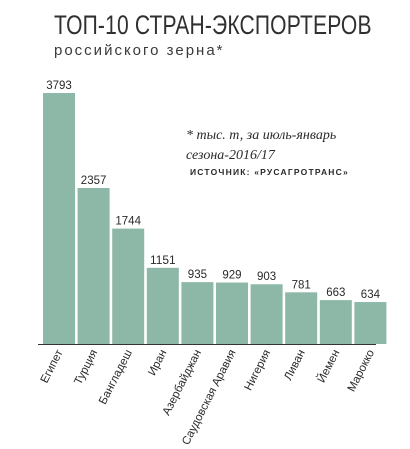  What do you see at coordinates (329, 365) in the screenshot?
I see `category-label-9: Йемен` at bounding box center [329, 365].